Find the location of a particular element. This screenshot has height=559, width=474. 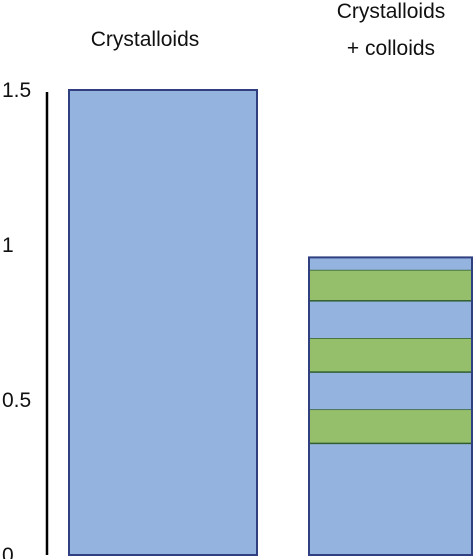

y-tick-label: 0 is located at coordinates (8, 551).